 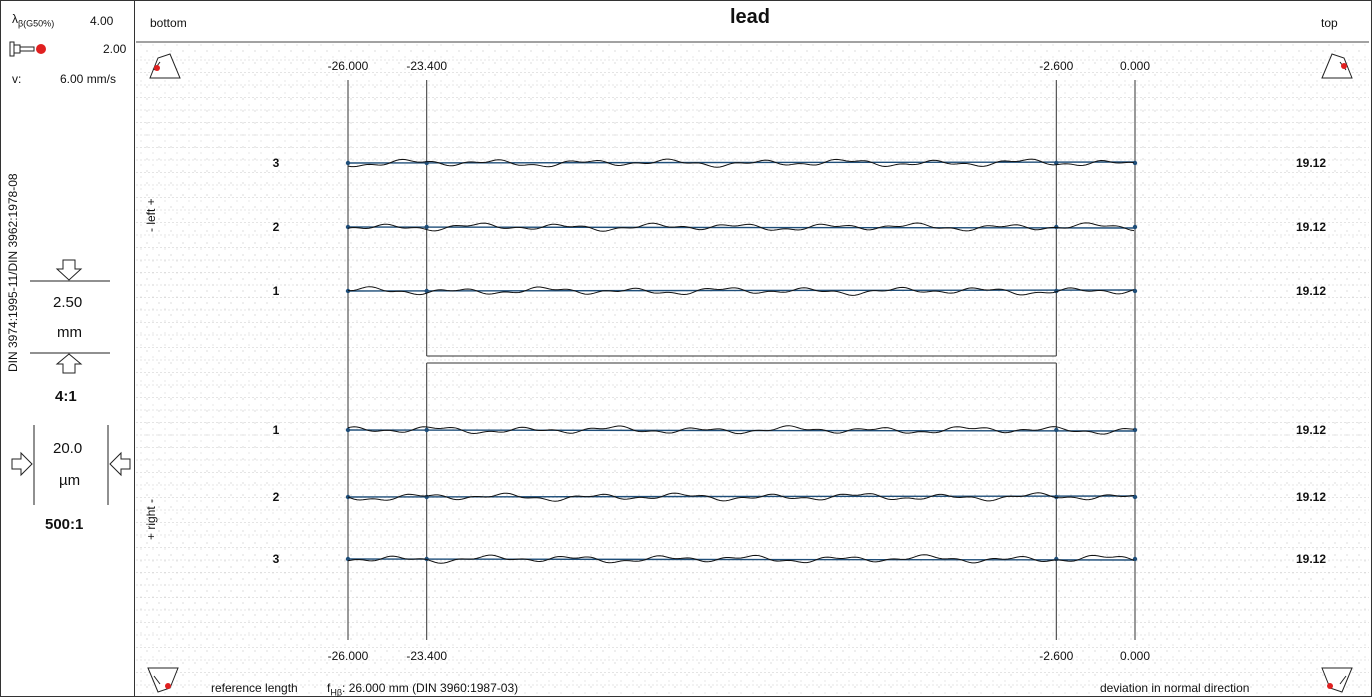 I want to click on lambda-symbol: λ, so click(x=15, y=19).